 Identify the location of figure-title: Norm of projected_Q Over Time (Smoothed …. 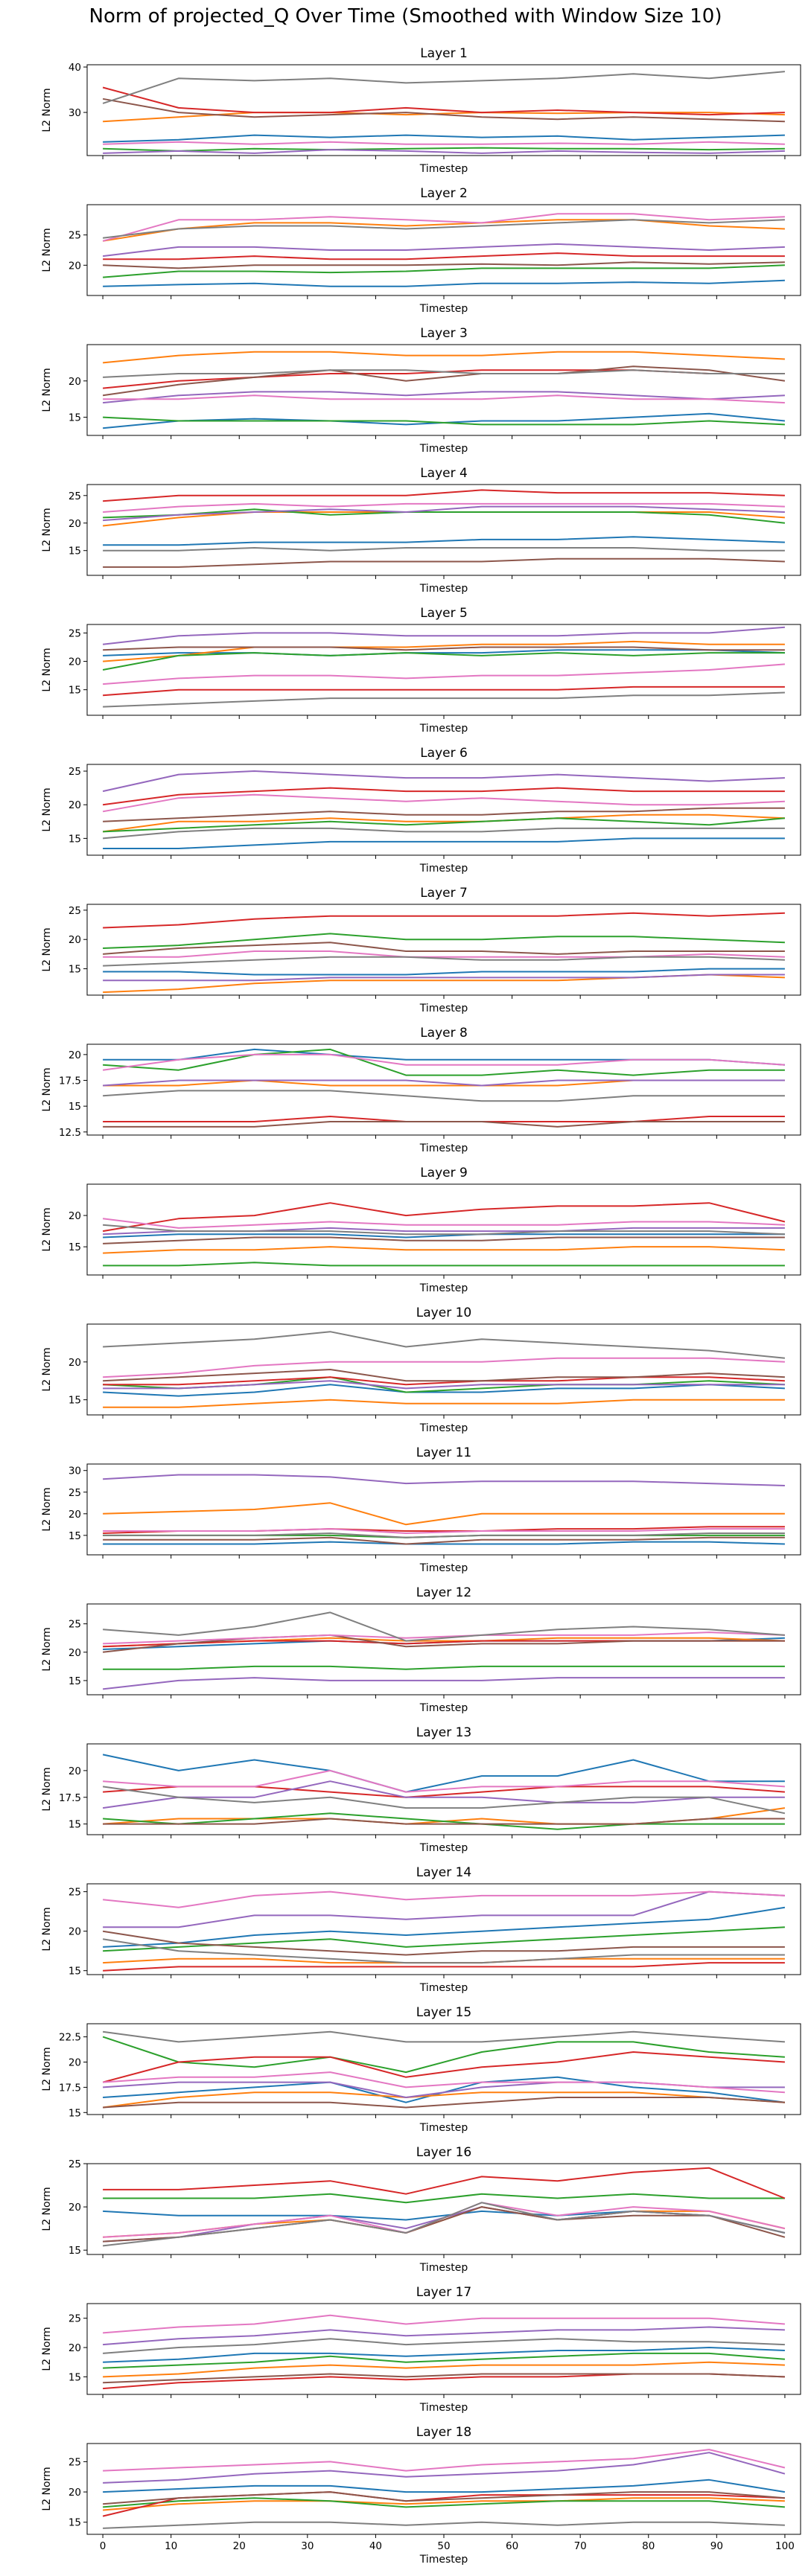
(405, 16).